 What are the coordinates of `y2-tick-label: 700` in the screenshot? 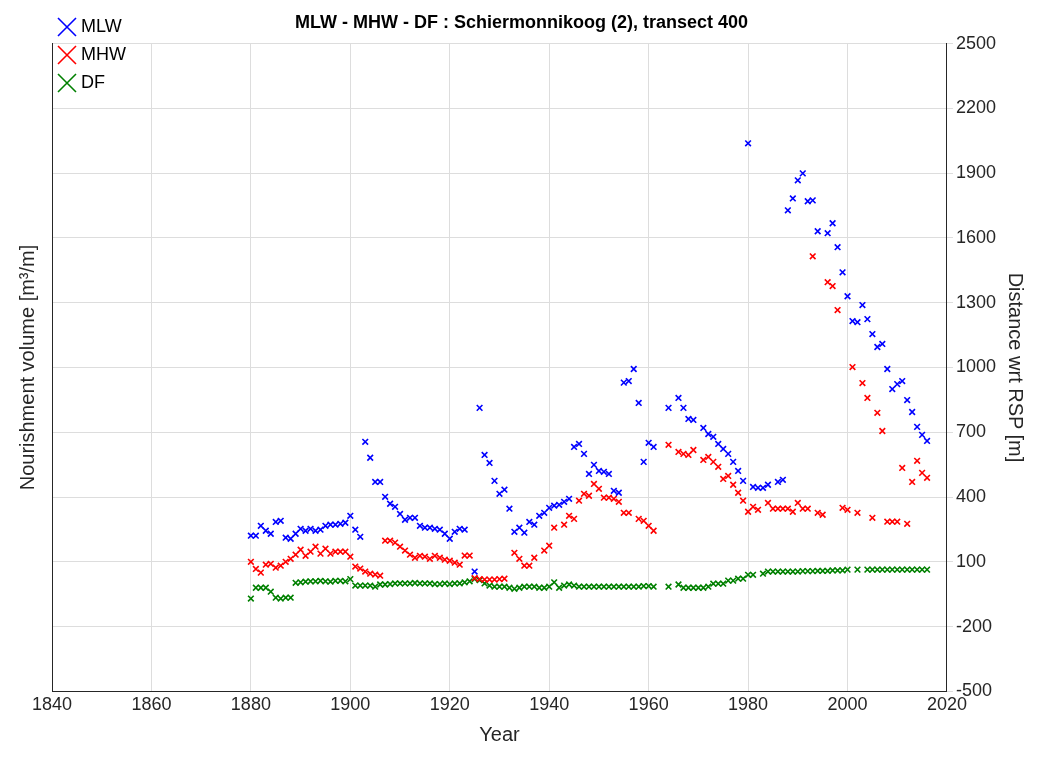 It's located at (970, 431).